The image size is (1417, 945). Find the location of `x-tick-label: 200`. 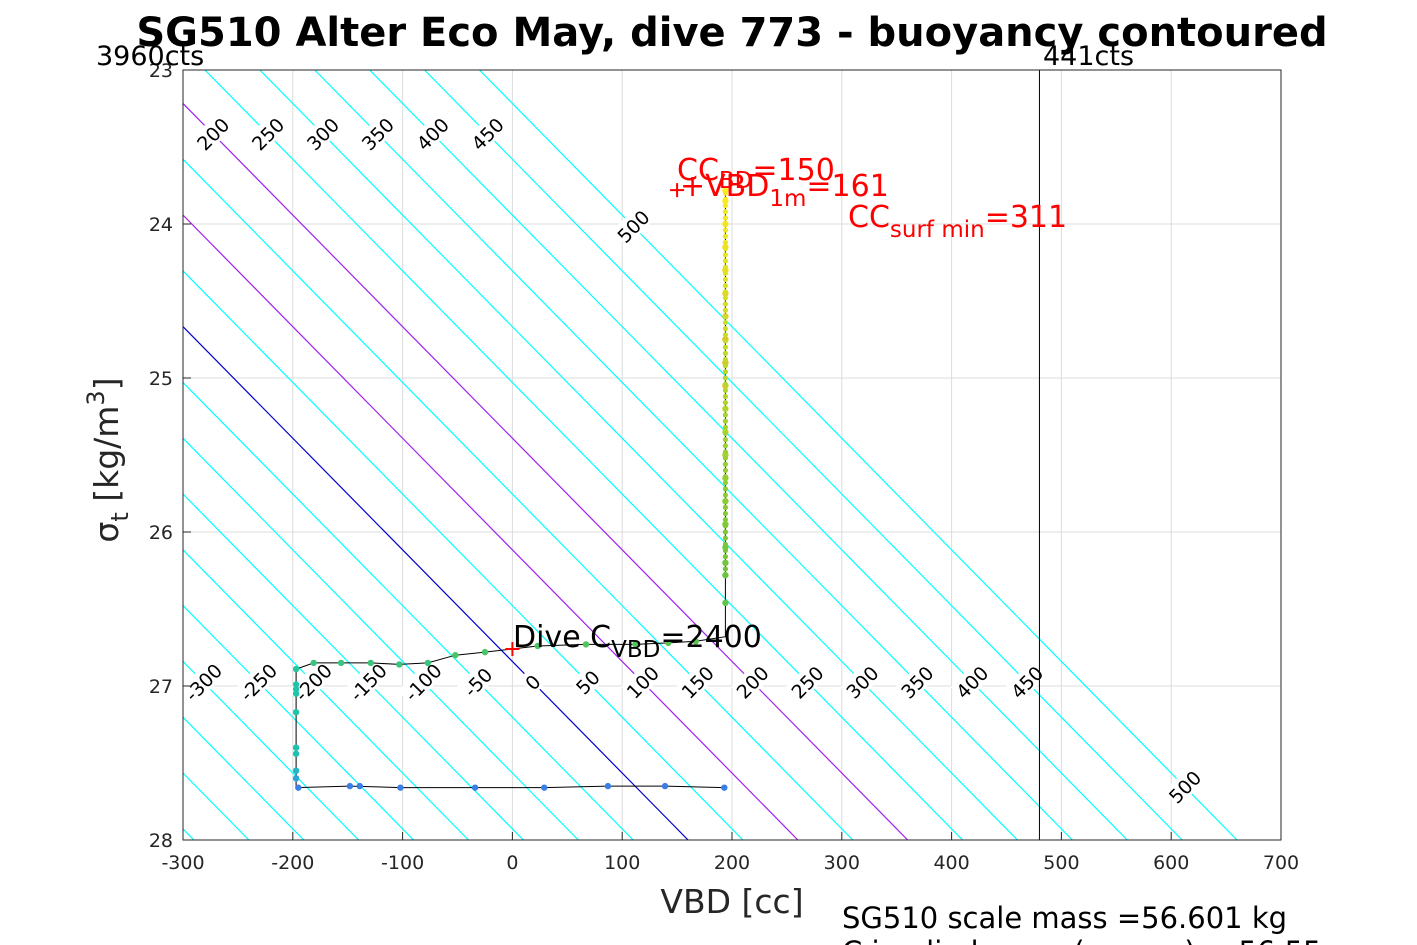

x-tick-label: 200 is located at coordinates (732, 863).